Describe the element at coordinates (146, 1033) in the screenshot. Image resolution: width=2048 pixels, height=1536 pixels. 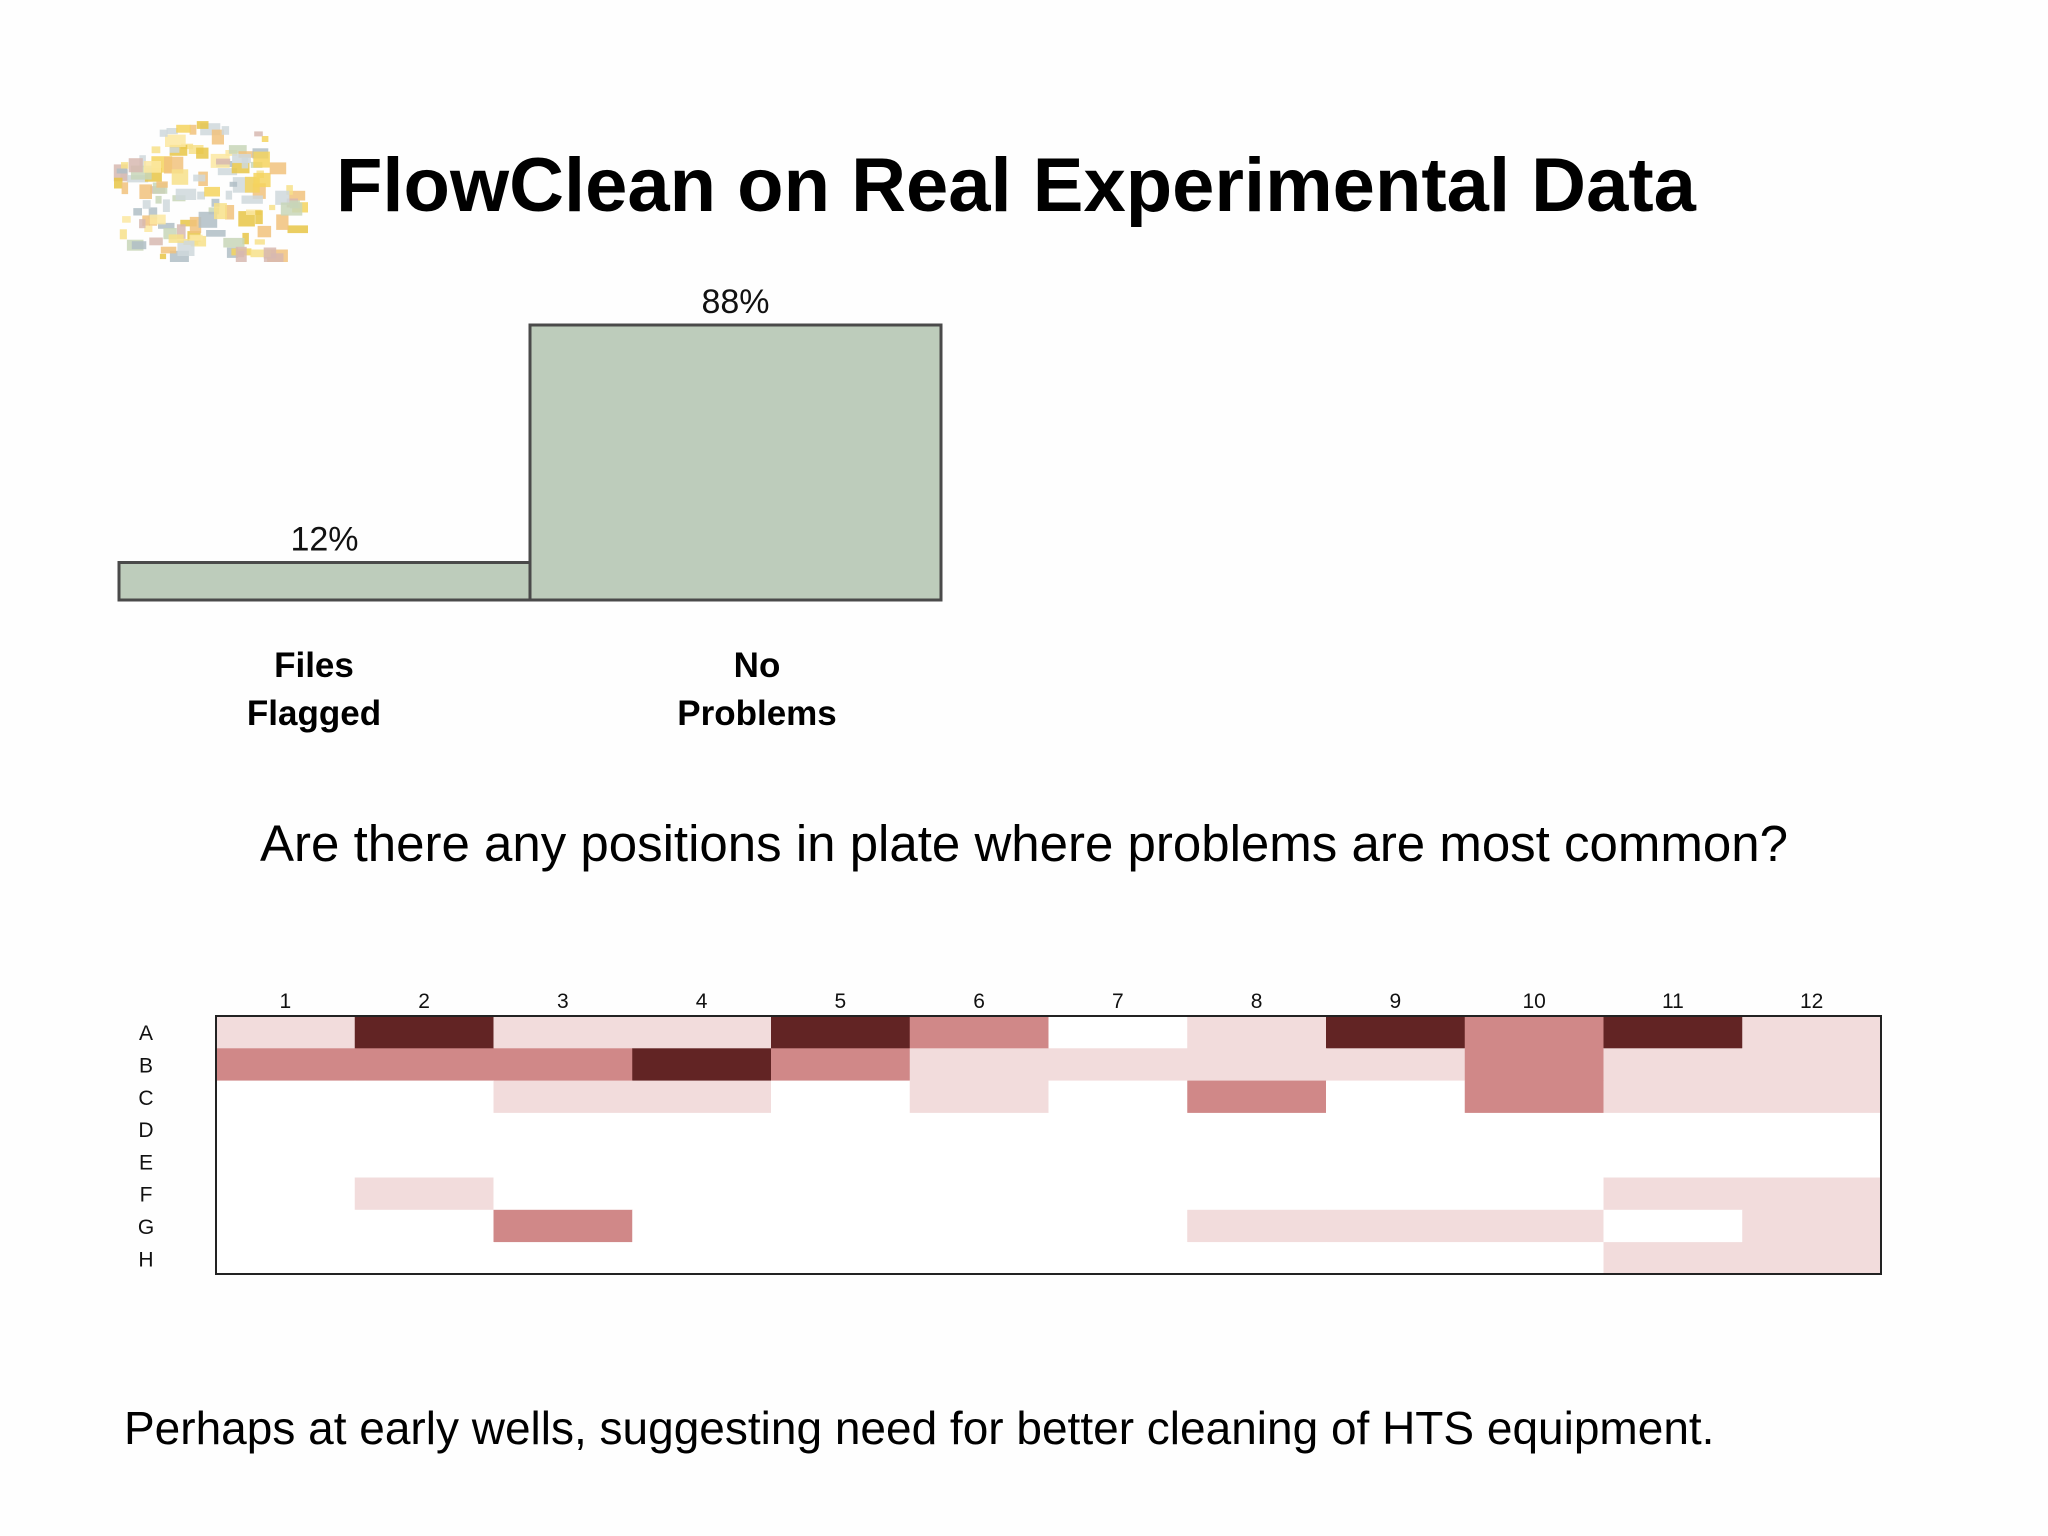
I see `row-label-A: A` at that location.